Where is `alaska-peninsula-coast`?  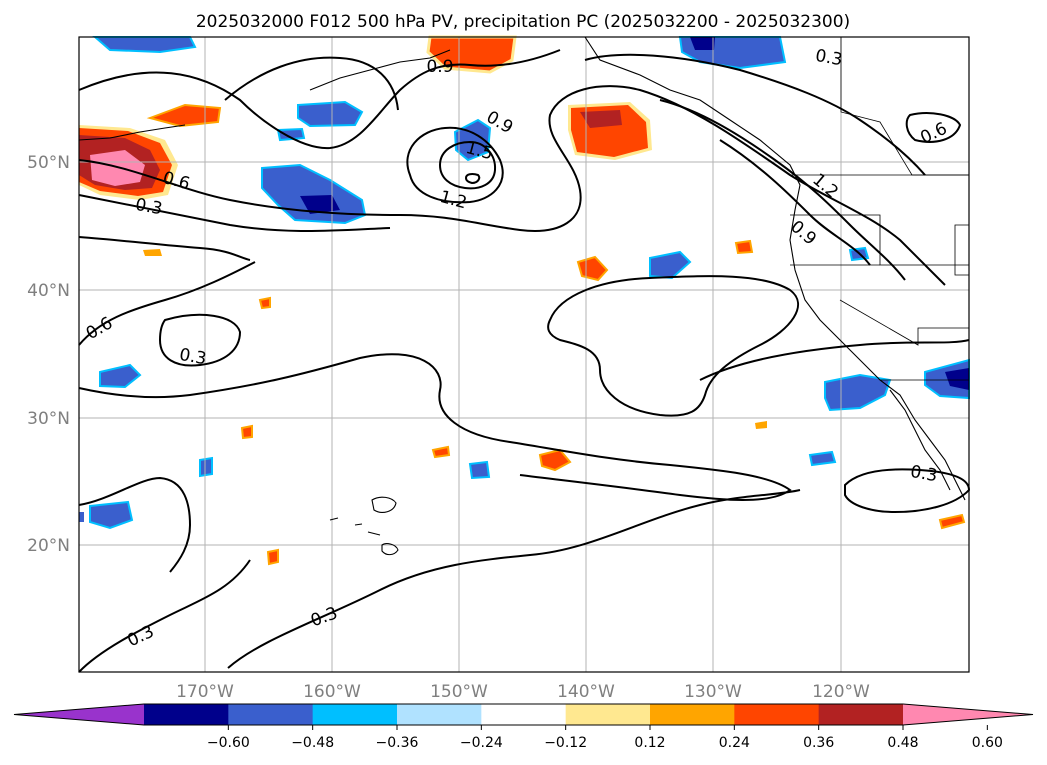
alaska-peninsula-coast is located at coordinates (380, 70).